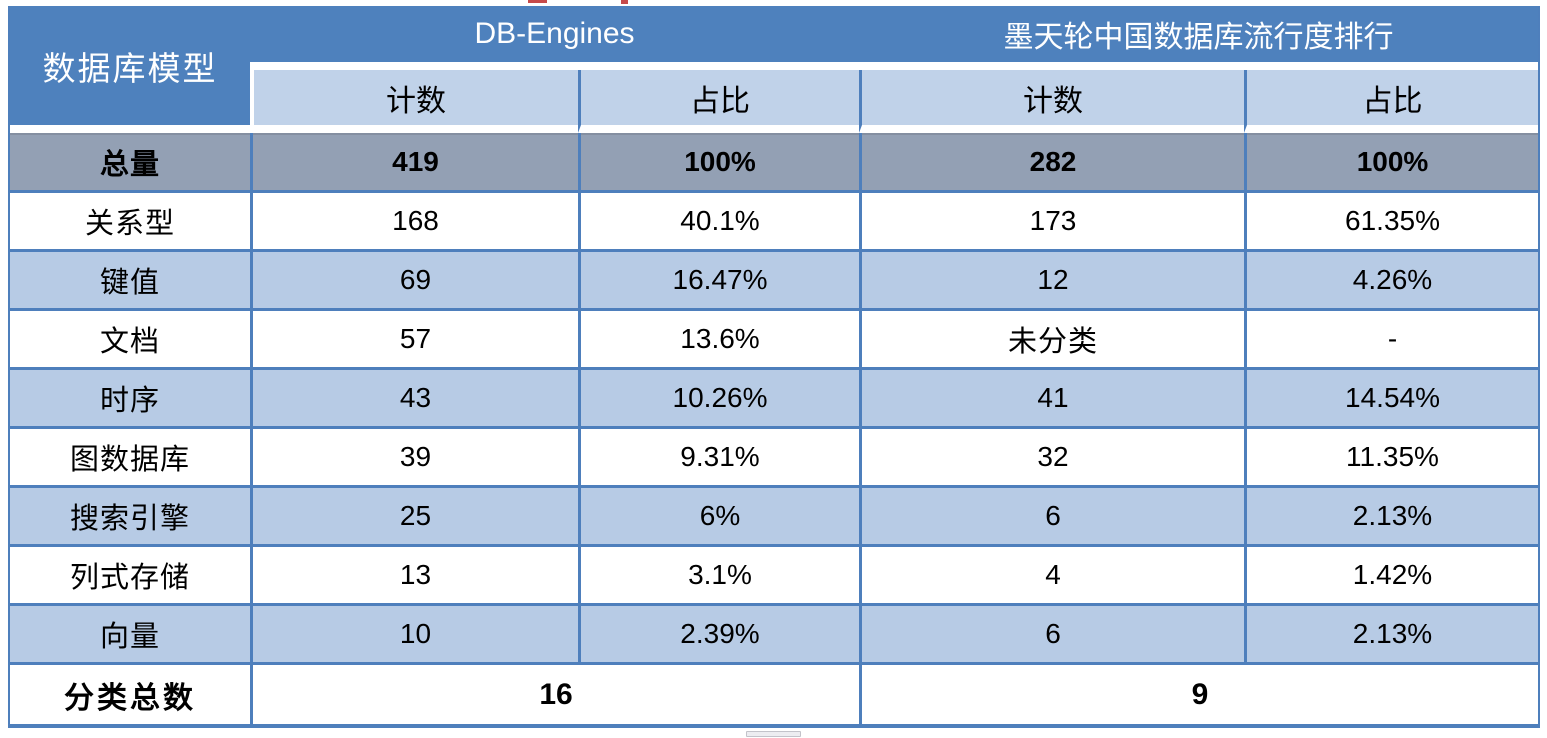 The width and height of the screenshot is (1547, 738). Describe the element at coordinates (130, 693) in the screenshot. I see `row-label: 分类总数` at that location.